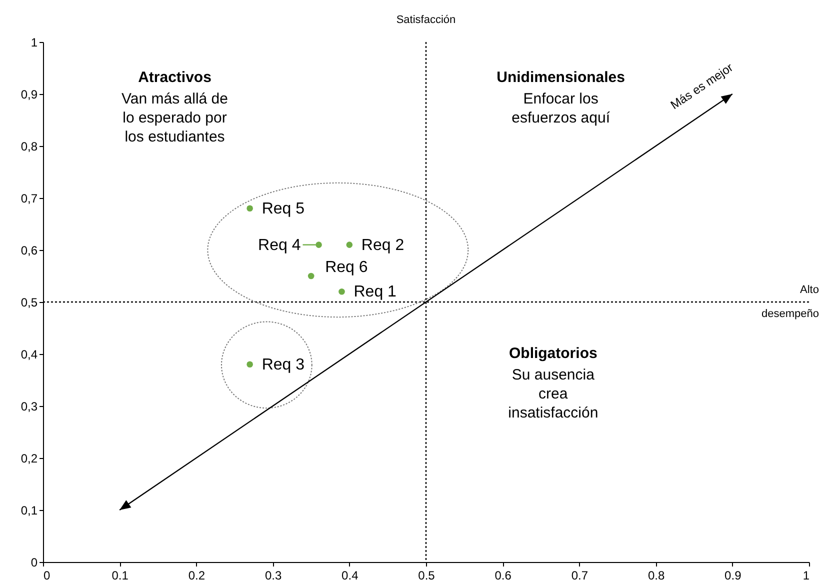  What do you see at coordinates (350, 575) in the screenshot?
I see `x-tick-label: 0.4` at bounding box center [350, 575].